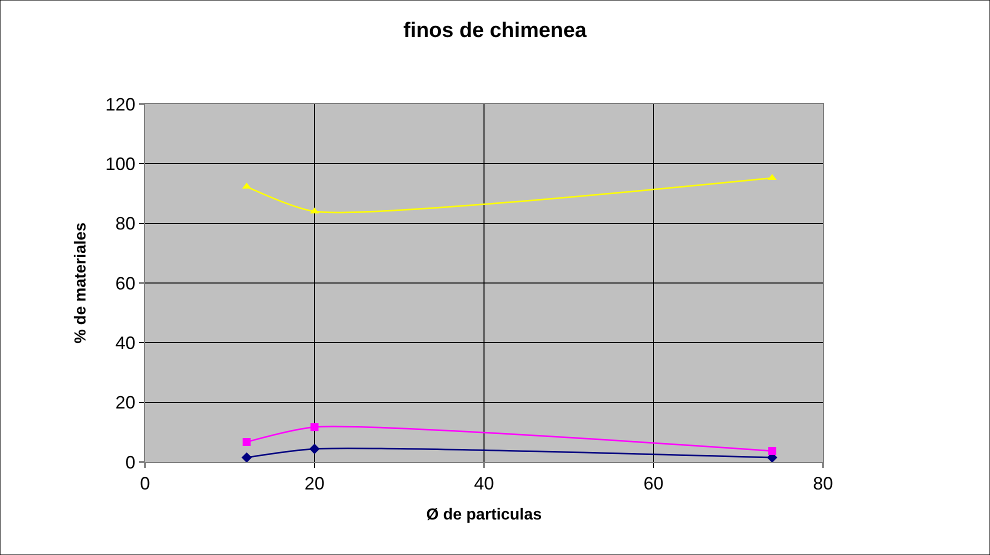  I want to click on x-axis-title: Ø de particulas, so click(484, 515).